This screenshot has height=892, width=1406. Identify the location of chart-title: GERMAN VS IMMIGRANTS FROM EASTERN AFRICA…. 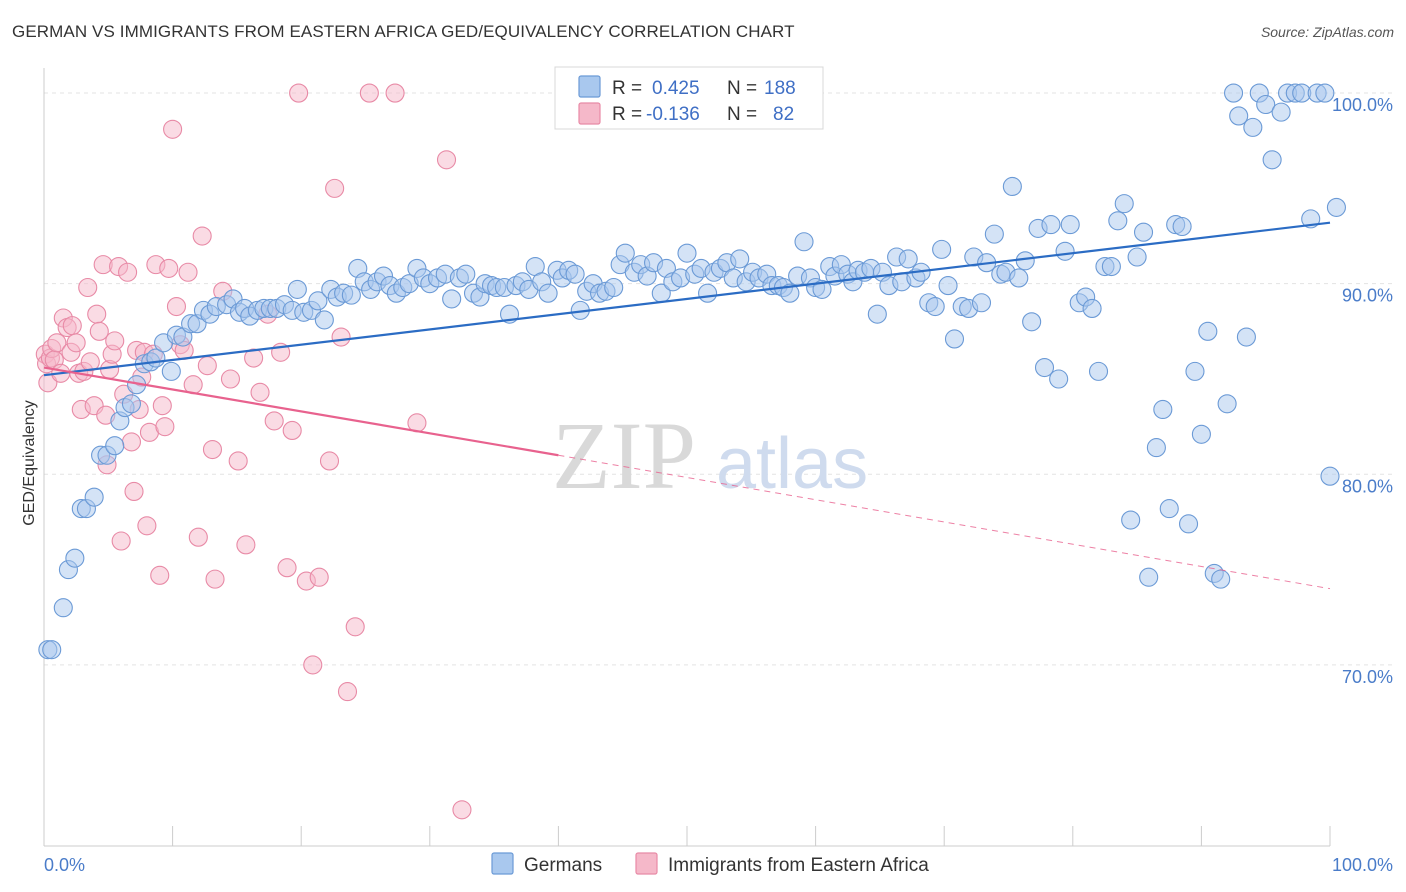
(403, 31).